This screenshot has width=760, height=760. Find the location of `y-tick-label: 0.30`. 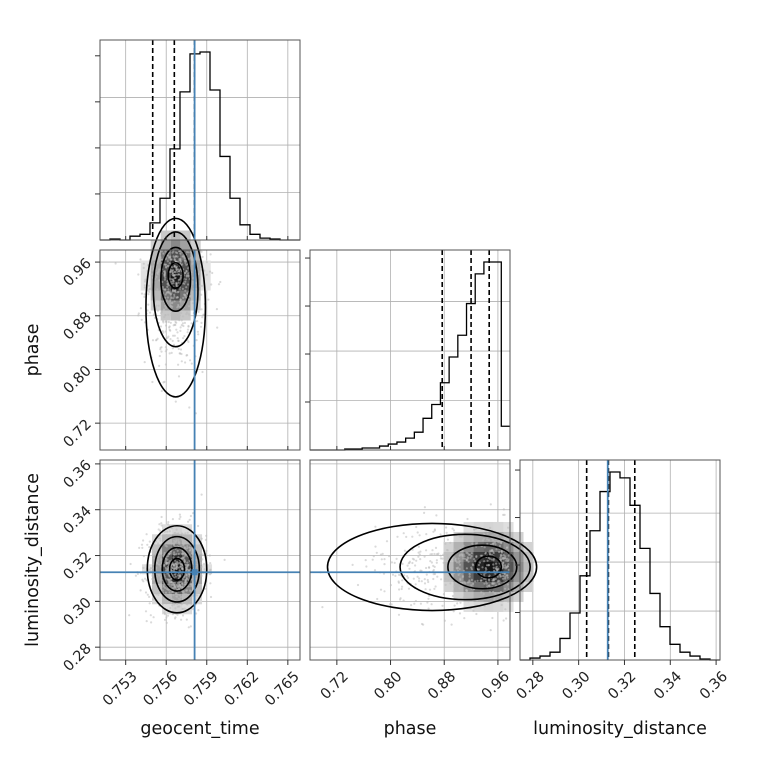

y-tick-label: 0.30 is located at coordinates (78, 612).